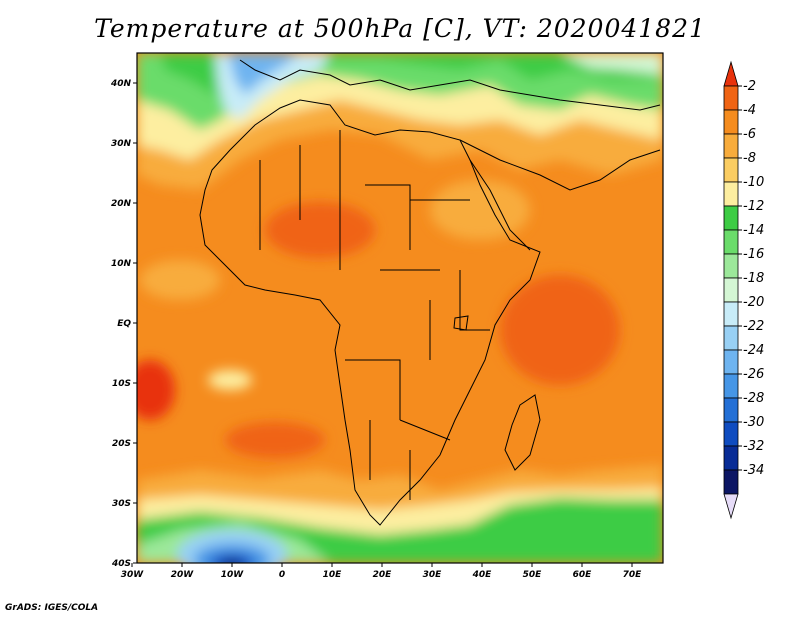 The image size is (800, 618). I want to click on lat-tick-label: 30N, so click(121, 144).